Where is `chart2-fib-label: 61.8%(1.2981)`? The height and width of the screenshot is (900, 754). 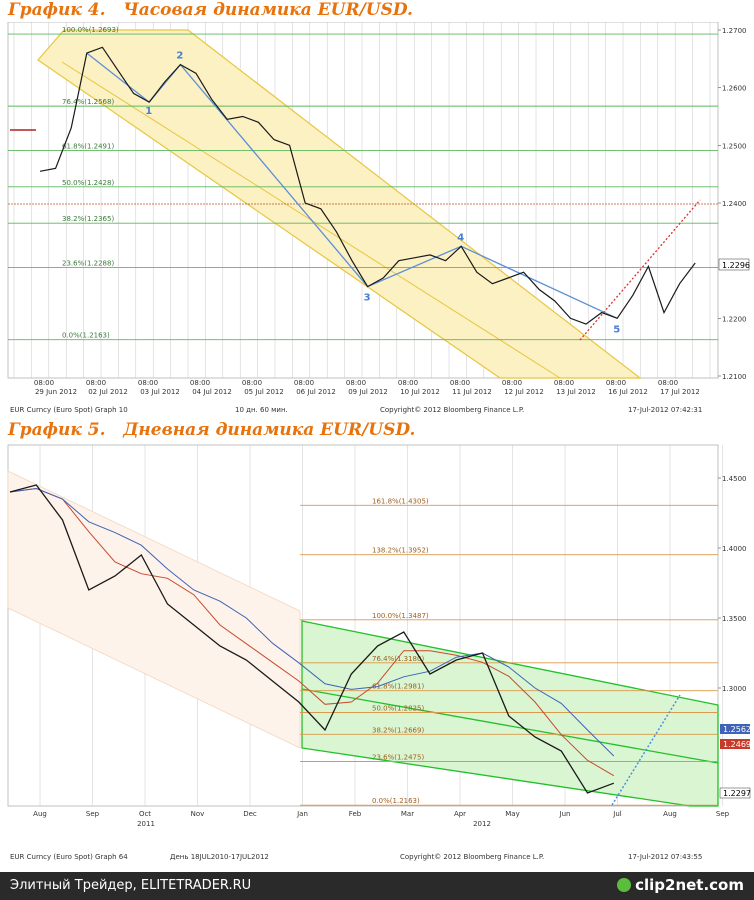 chart2-fib-label: 61.8%(1.2981) is located at coordinates (398, 687).